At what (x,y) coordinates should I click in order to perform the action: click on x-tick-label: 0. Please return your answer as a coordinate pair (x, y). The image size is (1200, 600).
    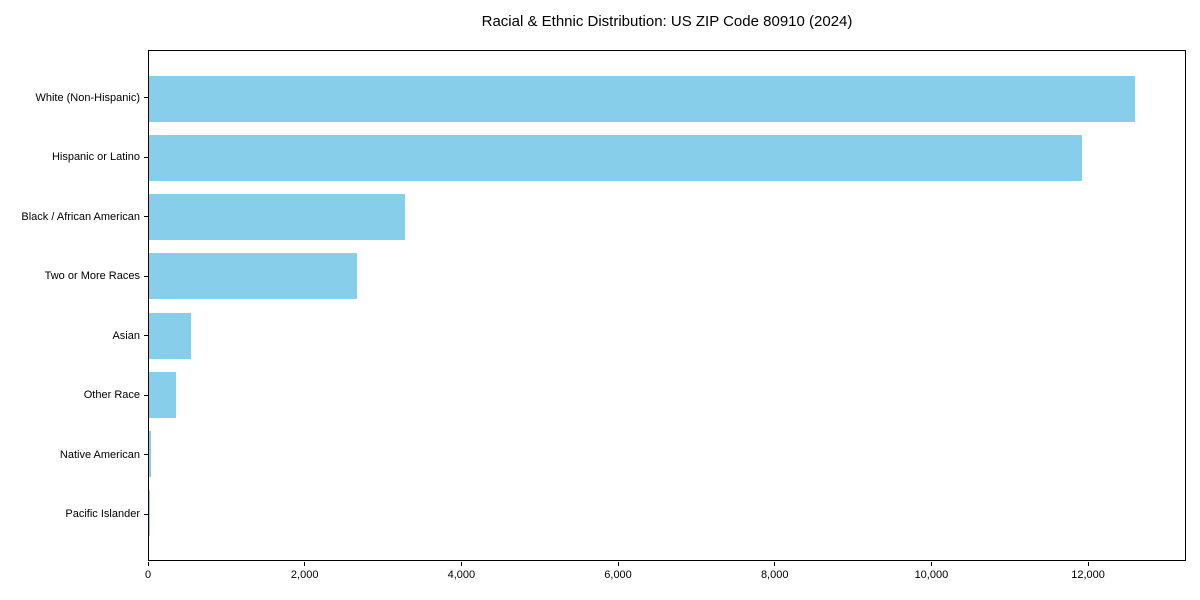
    Looking at the image, I should click on (148, 575).